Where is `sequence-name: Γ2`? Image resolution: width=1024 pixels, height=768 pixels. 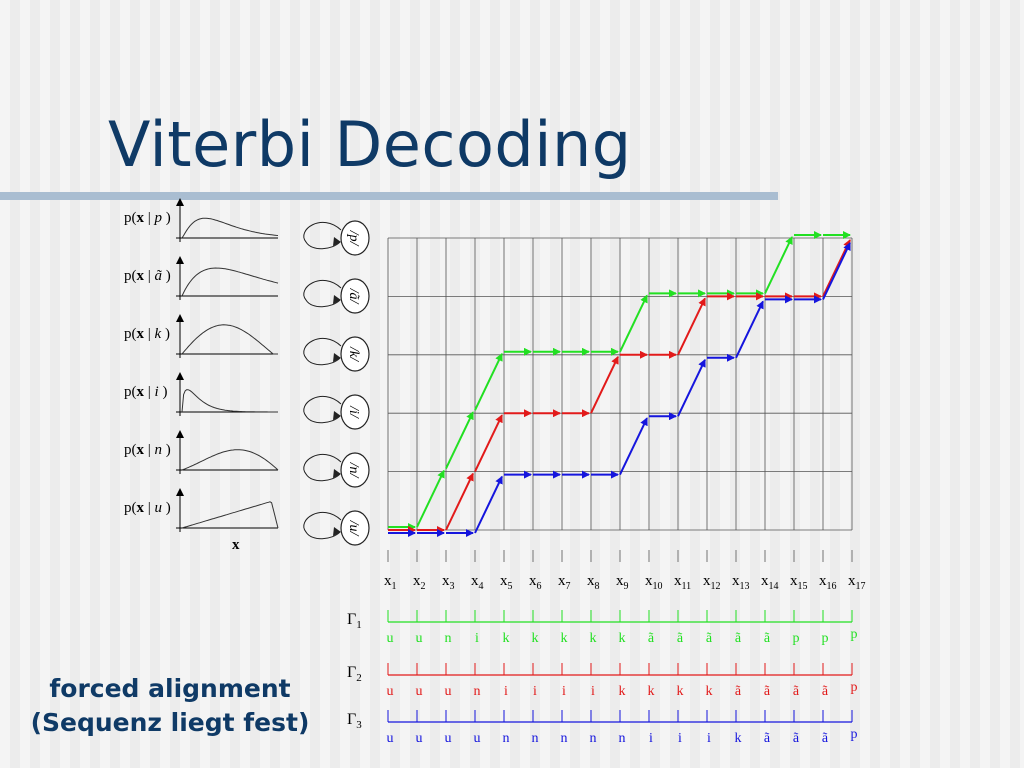 sequence-name: Γ2 is located at coordinates (354, 674).